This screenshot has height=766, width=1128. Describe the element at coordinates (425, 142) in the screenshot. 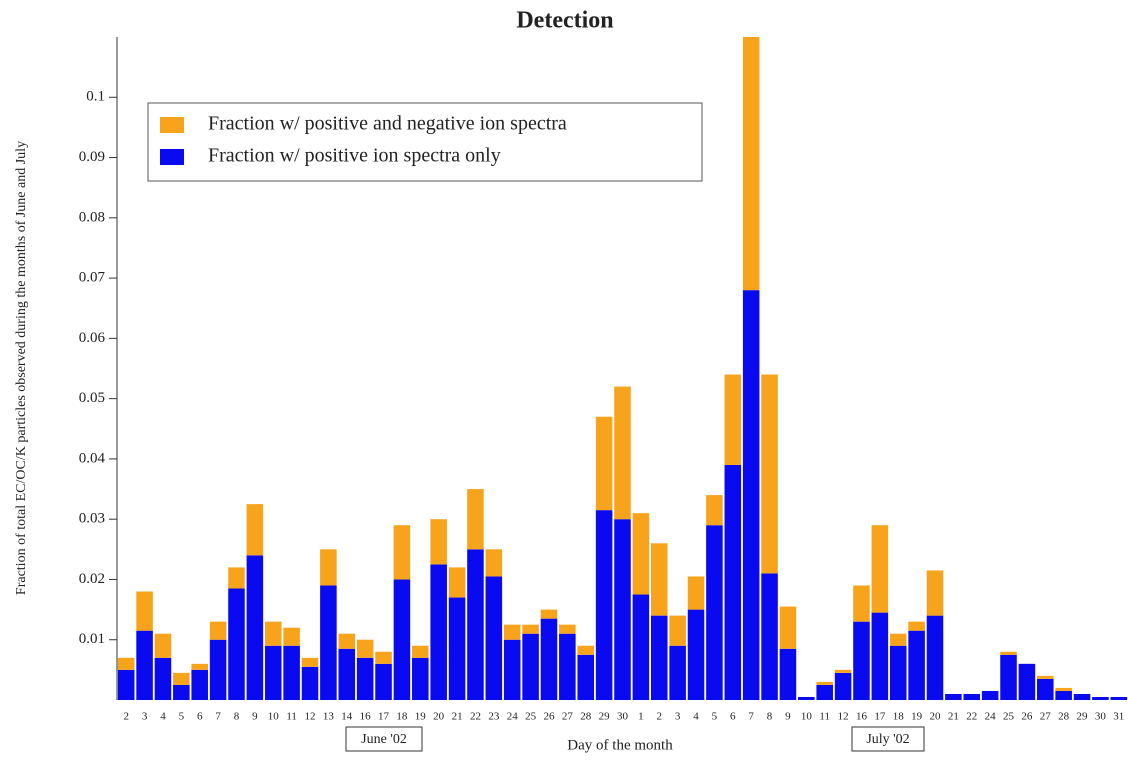

I see `legend-box` at that location.